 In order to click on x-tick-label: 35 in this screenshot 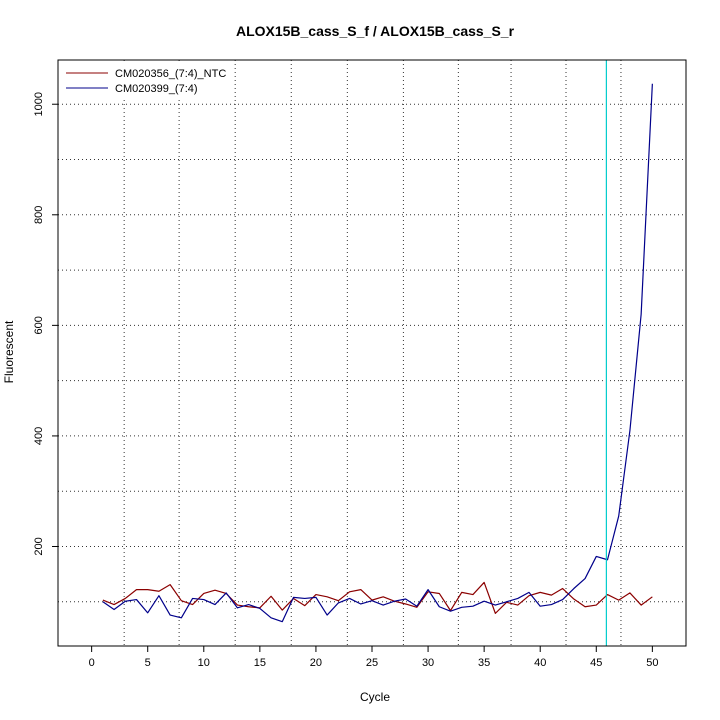, I will do `click(484, 663)`.